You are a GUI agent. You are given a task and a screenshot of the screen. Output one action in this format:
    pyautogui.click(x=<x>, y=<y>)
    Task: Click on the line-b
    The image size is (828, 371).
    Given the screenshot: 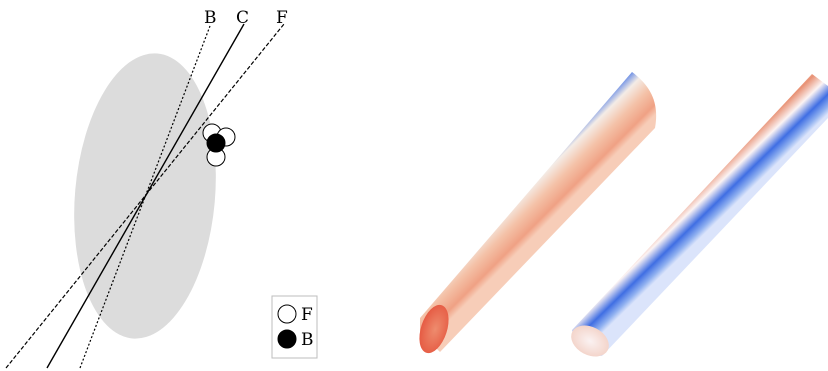 What is the action you would take?
    pyautogui.click(x=145, y=197)
    